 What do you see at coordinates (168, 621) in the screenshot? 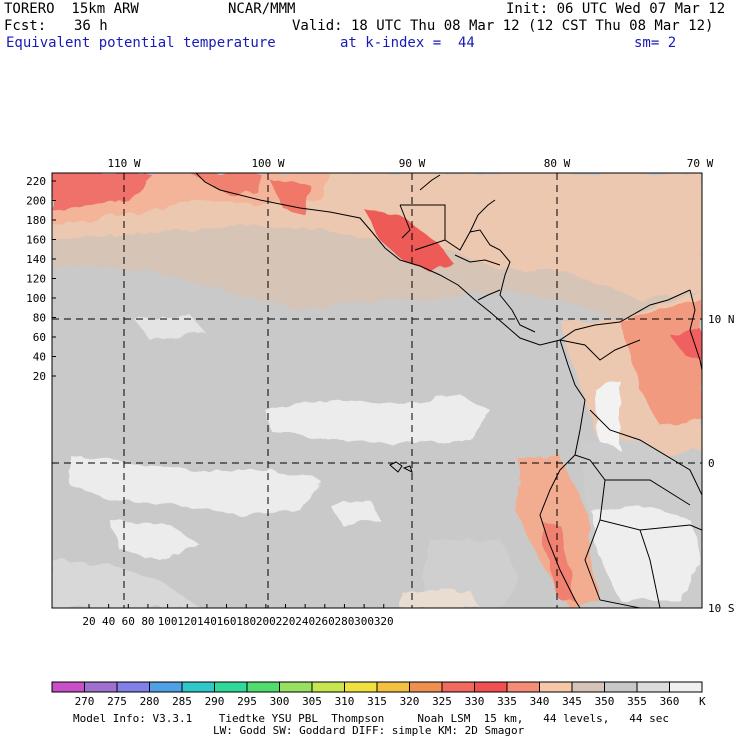
I see `x-tick-label: 100` at bounding box center [168, 621].